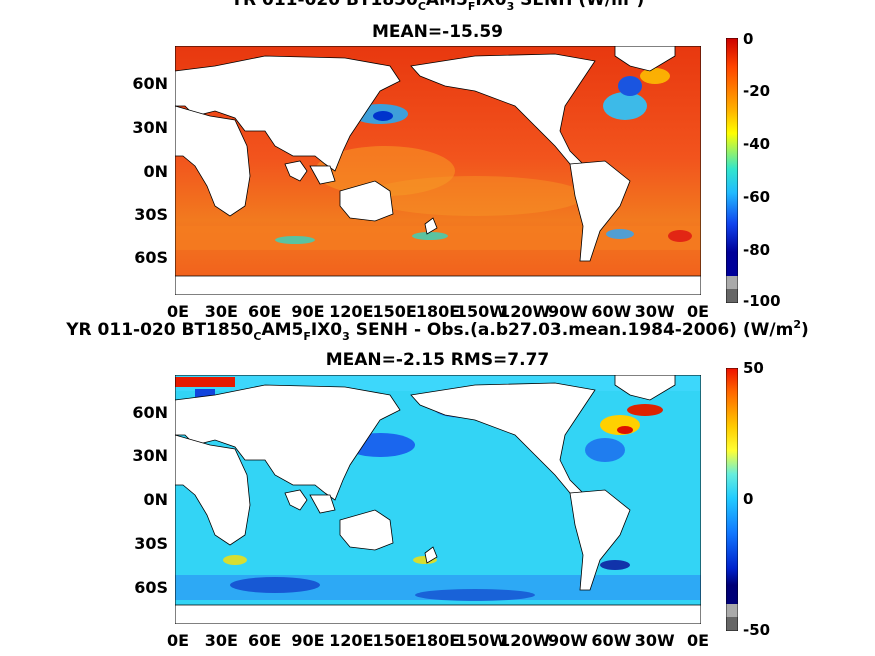 The image size is (875, 656). What do you see at coordinates (625, 106) in the screenshot?
I see `panel1-gulfstream-feature` at bounding box center [625, 106].